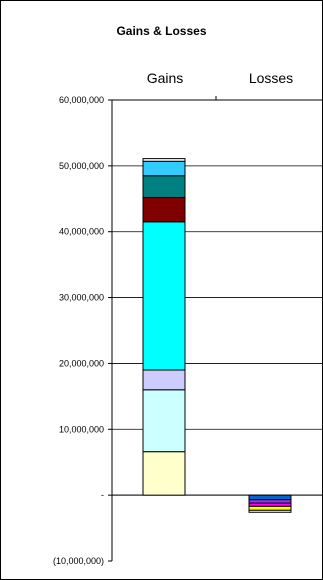 The width and height of the screenshot is (323, 580). What do you see at coordinates (271, 78) in the screenshot?
I see `category-label-losses: Losses` at bounding box center [271, 78].